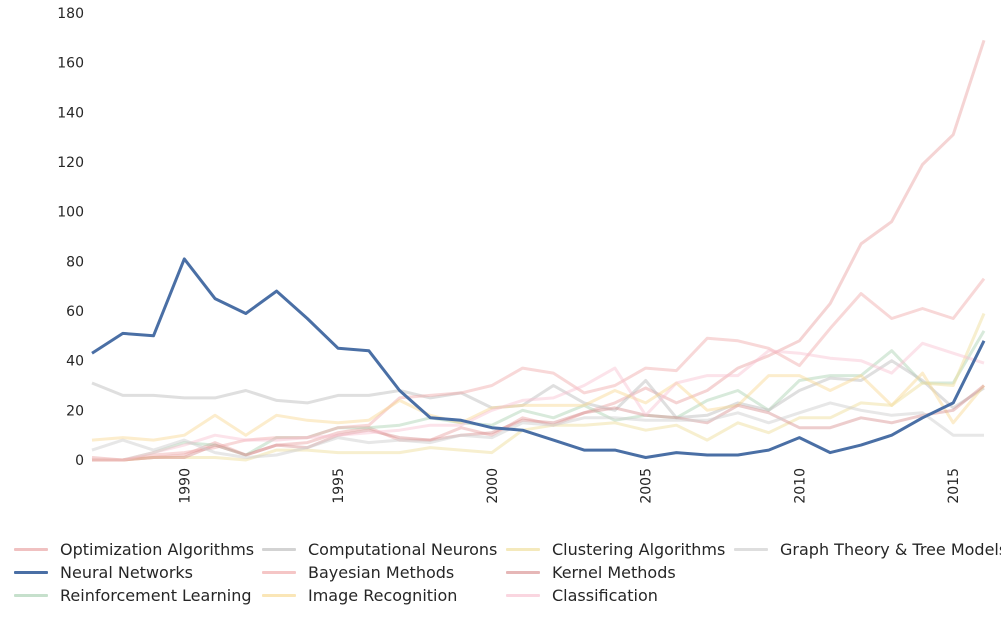 The height and width of the screenshot is (620, 1001). I want to click on legend-label: Classification, so click(605, 595).